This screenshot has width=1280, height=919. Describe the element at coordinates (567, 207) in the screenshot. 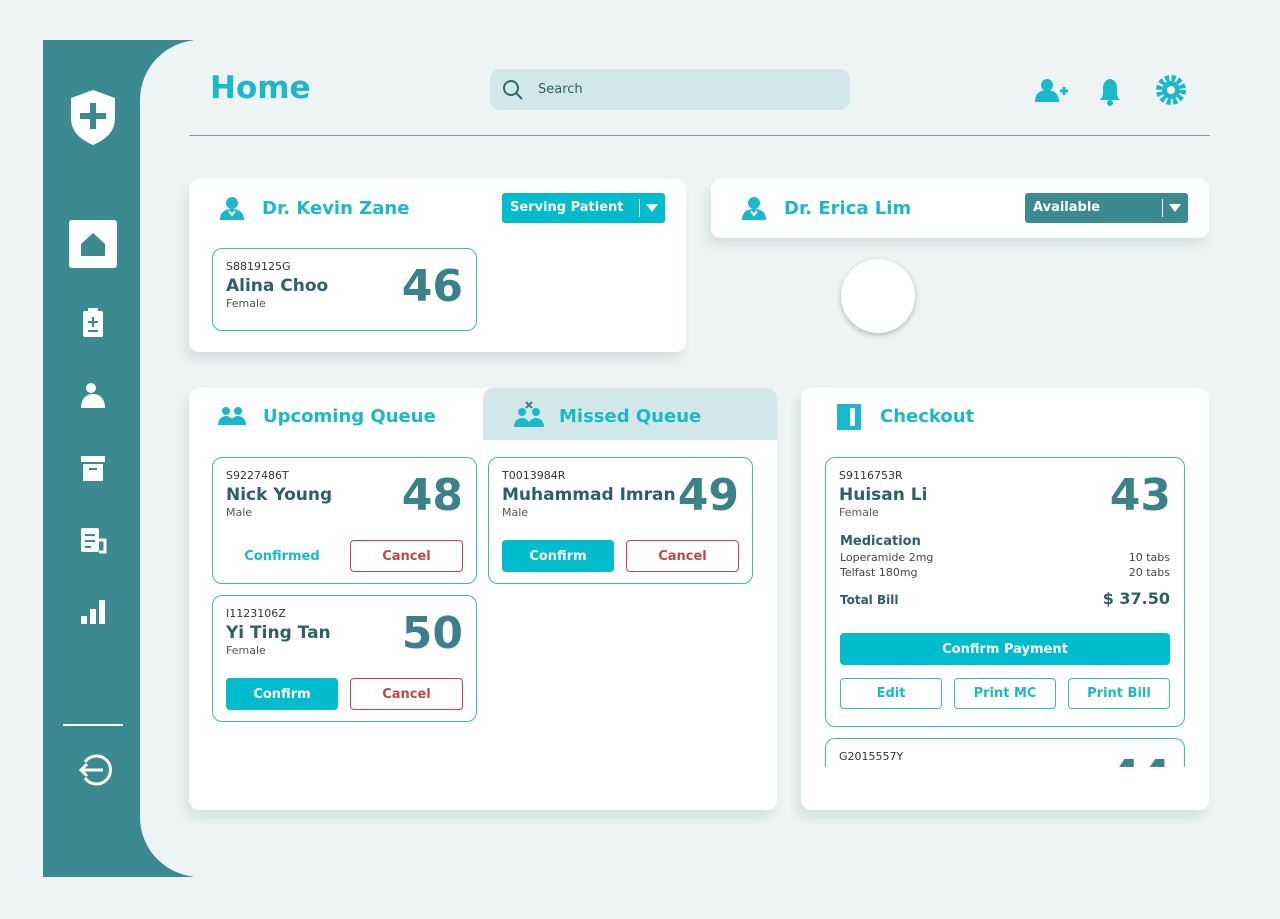

I see `status-text: Serving Patient` at that location.